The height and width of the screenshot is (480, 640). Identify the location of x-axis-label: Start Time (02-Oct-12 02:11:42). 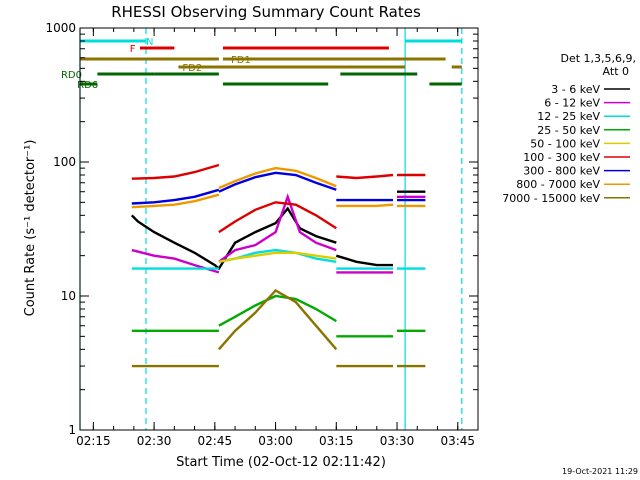
(281, 462).